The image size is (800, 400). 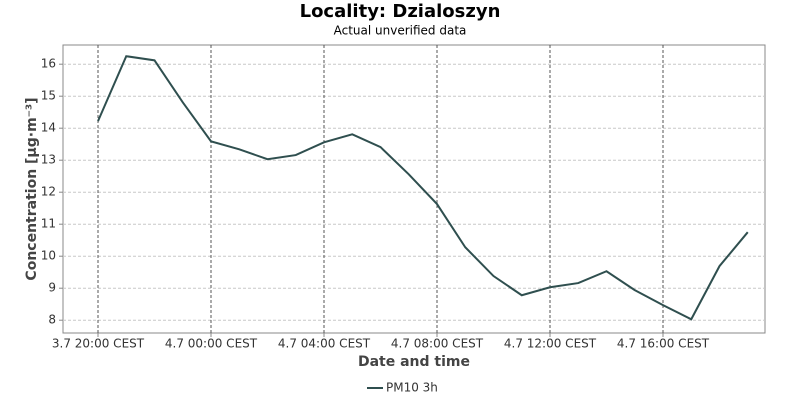 What do you see at coordinates (550, 344) in the screenshot?
I see `x-tick-label: 4.7 12:00 CEST` at bounding box center [550, 344].